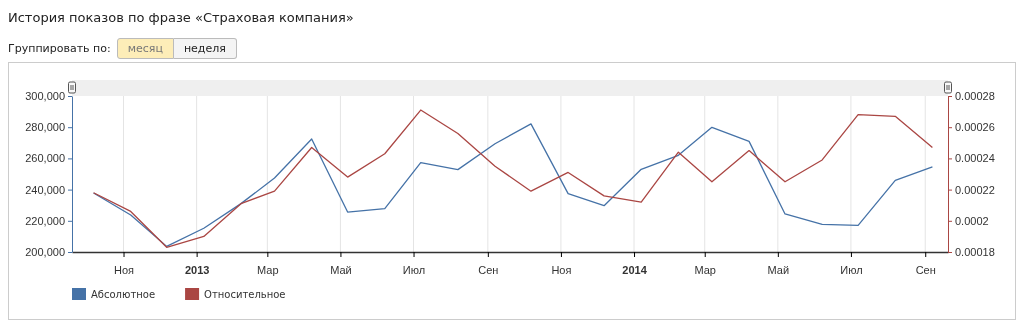  What do you see at coordinates (45, 96) in the screenshot?
I see `y-tick-label: 300,000` at bounding box center [45, 96].